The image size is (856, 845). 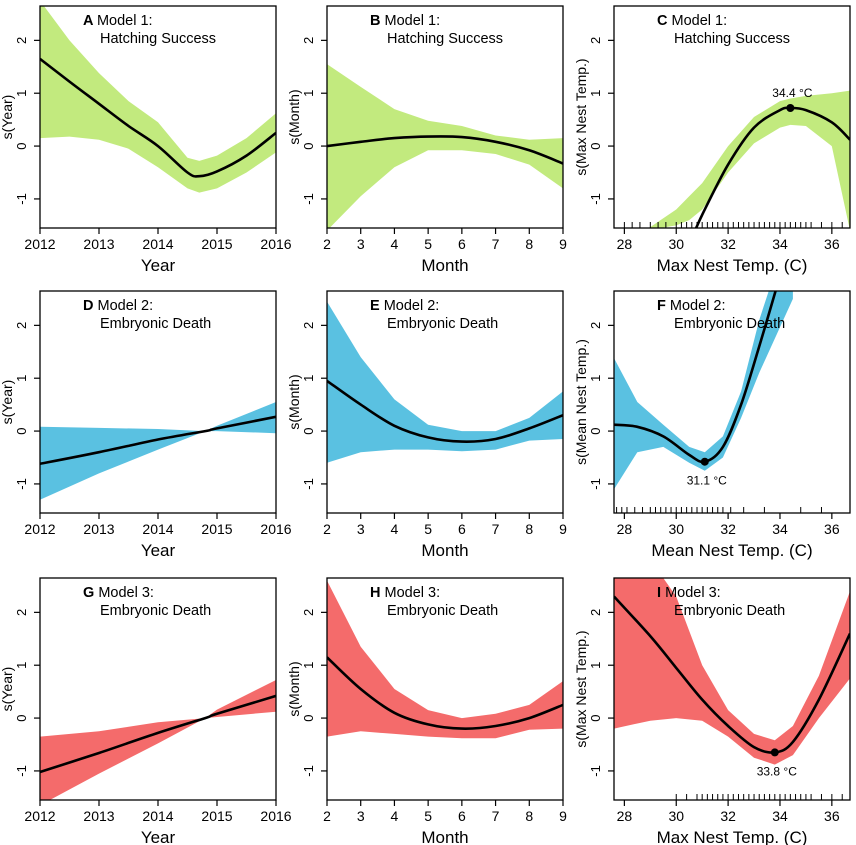 I want to click on x-tick-label: 2013, so click(x=98, y=244).